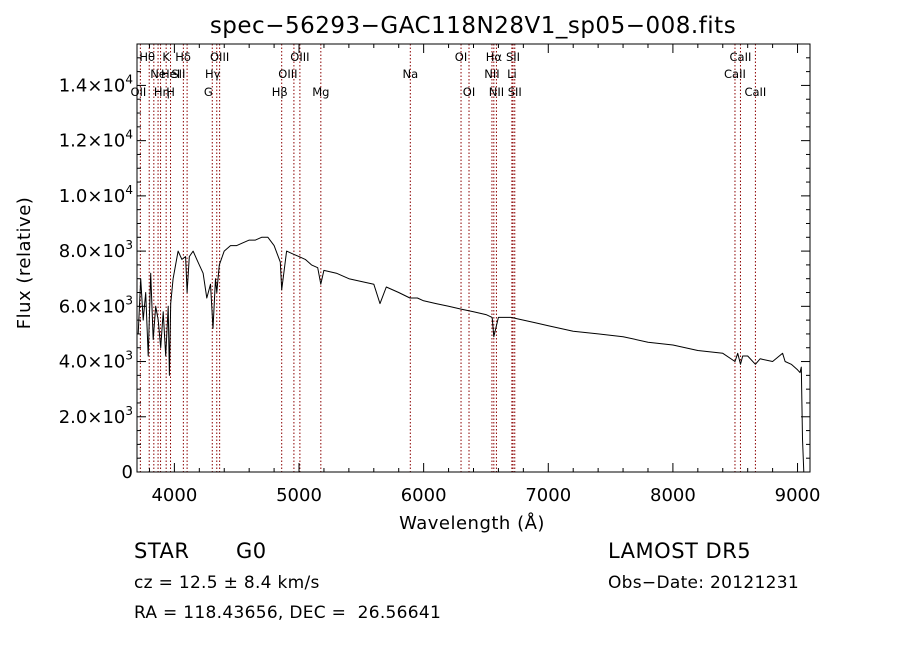  Describe the element at coordinates (213, 74) in the screenshot. I see `line-label: Hγ` at that location.